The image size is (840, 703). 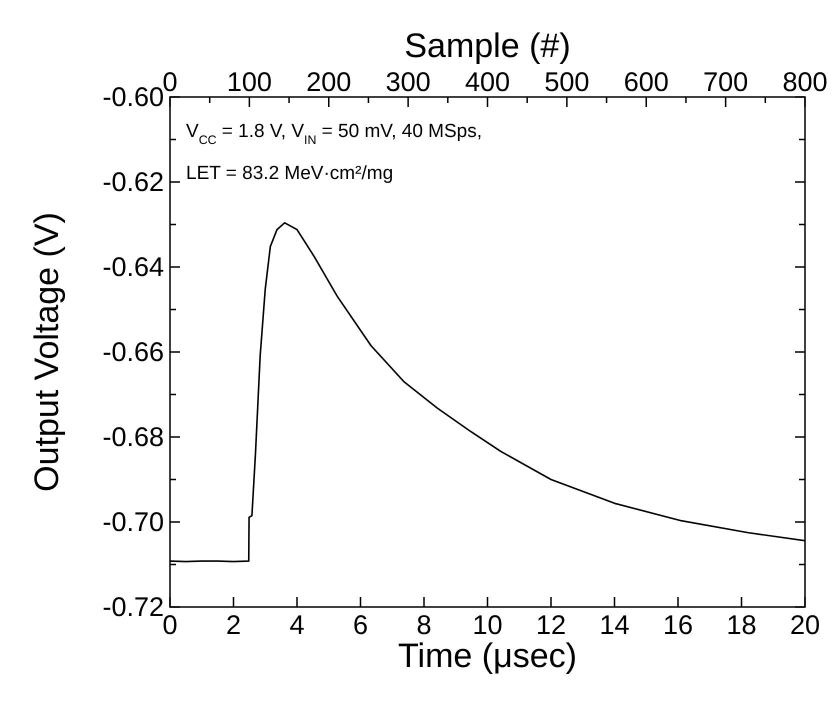 I want to click on x2-tick-label: 300, so click(x=408, y=82).